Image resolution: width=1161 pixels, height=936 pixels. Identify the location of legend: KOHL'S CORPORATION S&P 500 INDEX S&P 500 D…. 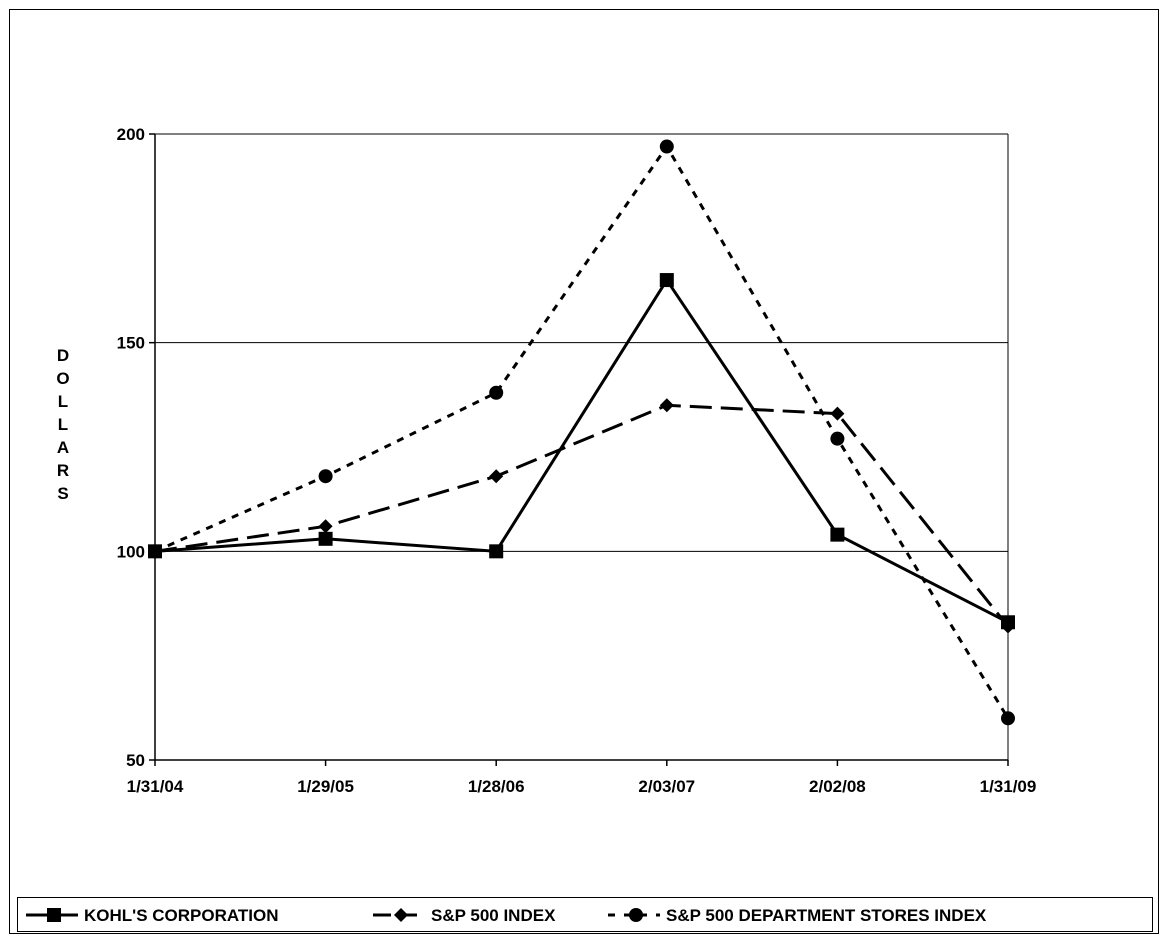
(585, 914).